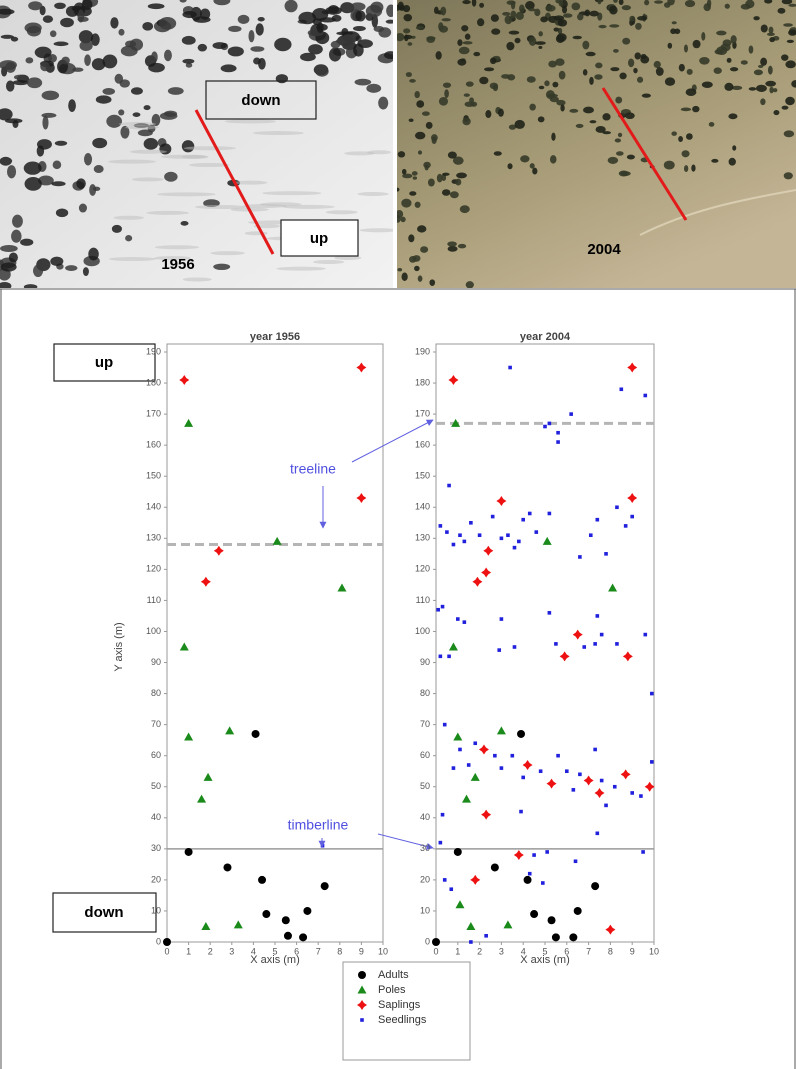 This screenshot has height=1069, width=796. Describe the element at coordinates (422, 631) in the screenshot. I see `y-tick-label: 100` at that location.